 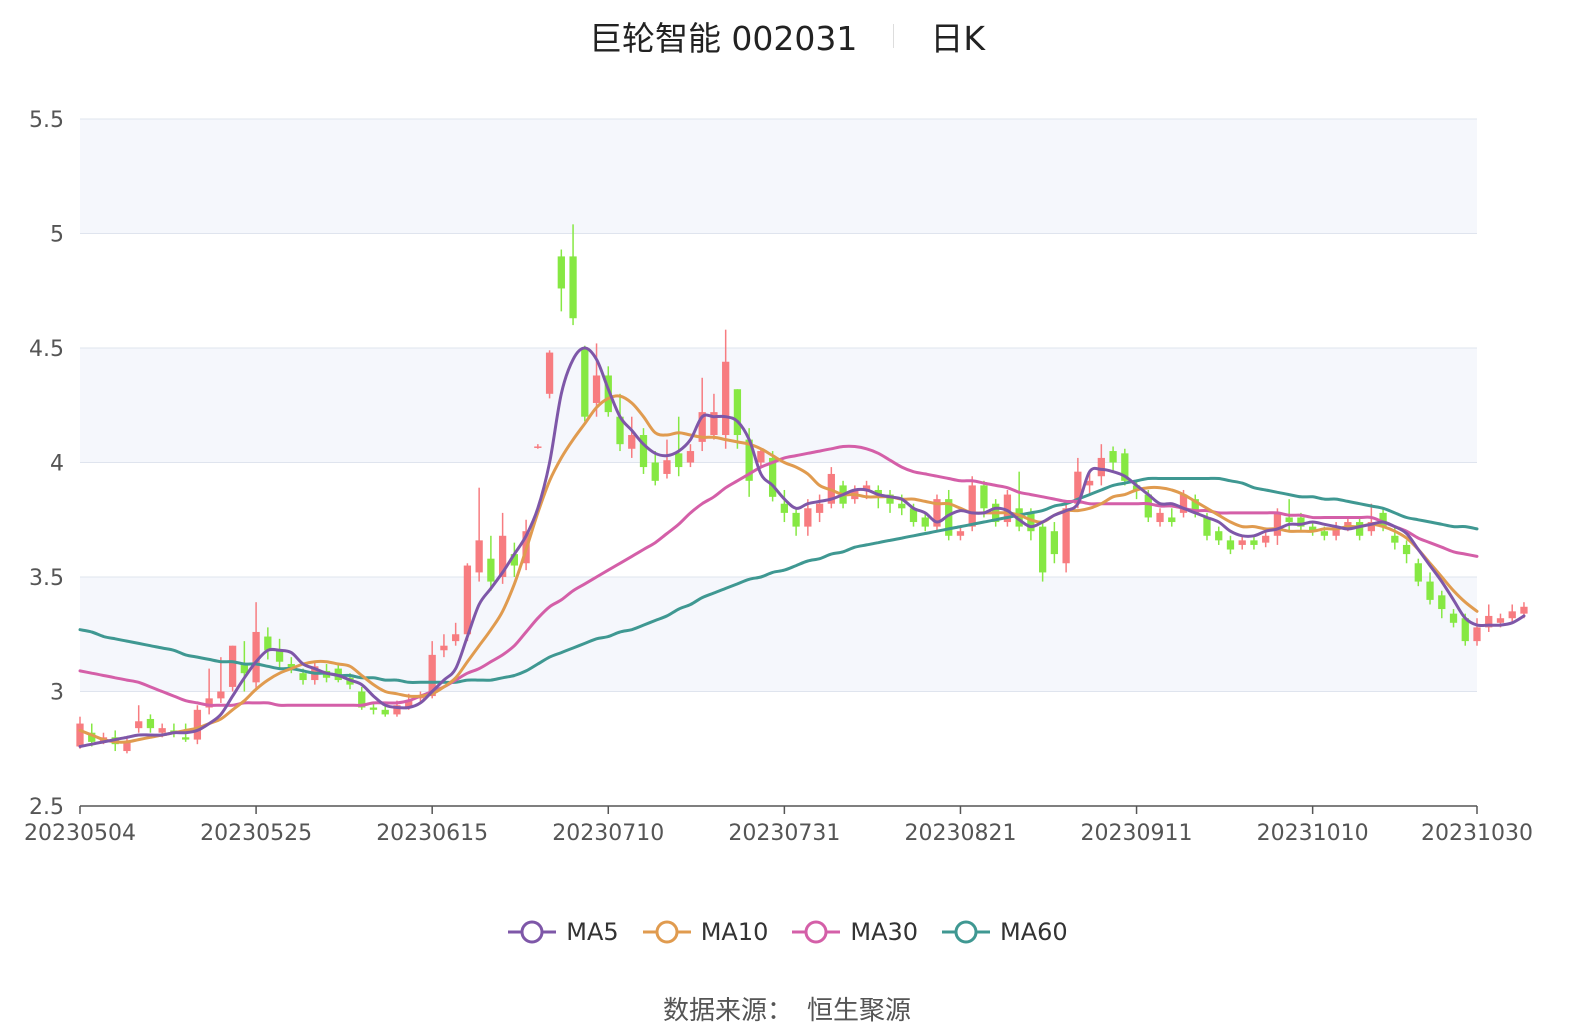 I want to click on legend-item-ma10: MA10, so click(x=705, y=932).